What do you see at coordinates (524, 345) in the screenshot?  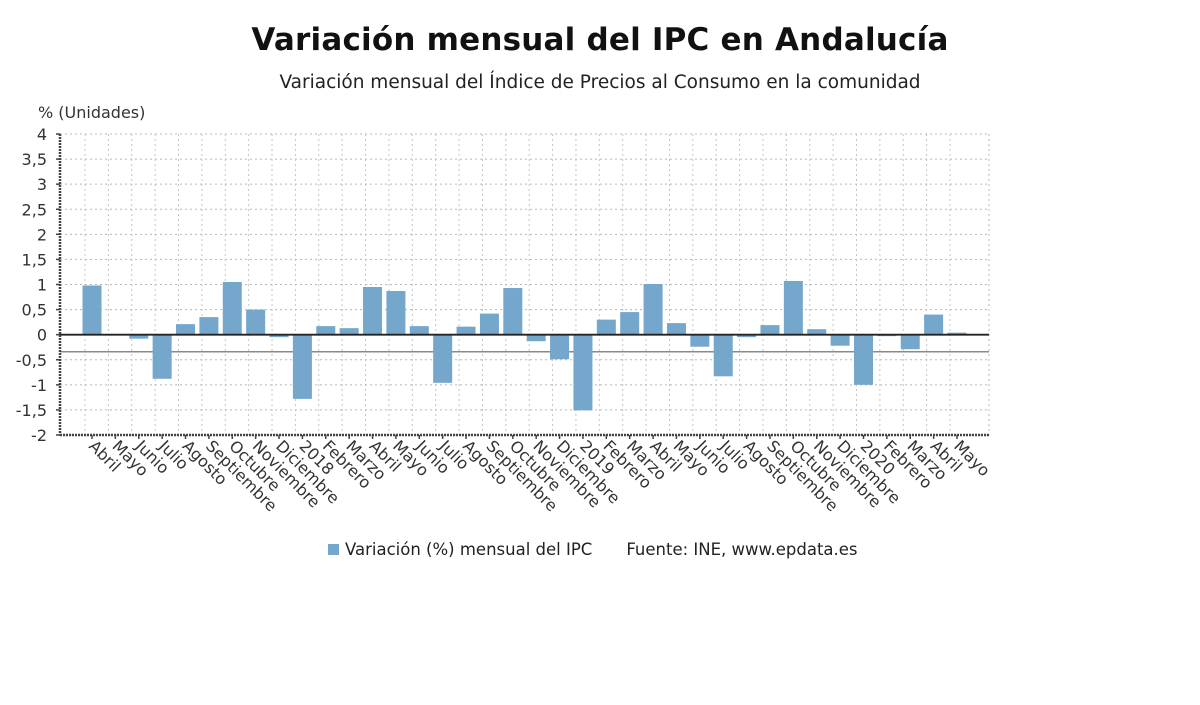 I see `bars` at bounding box center [524, 345].